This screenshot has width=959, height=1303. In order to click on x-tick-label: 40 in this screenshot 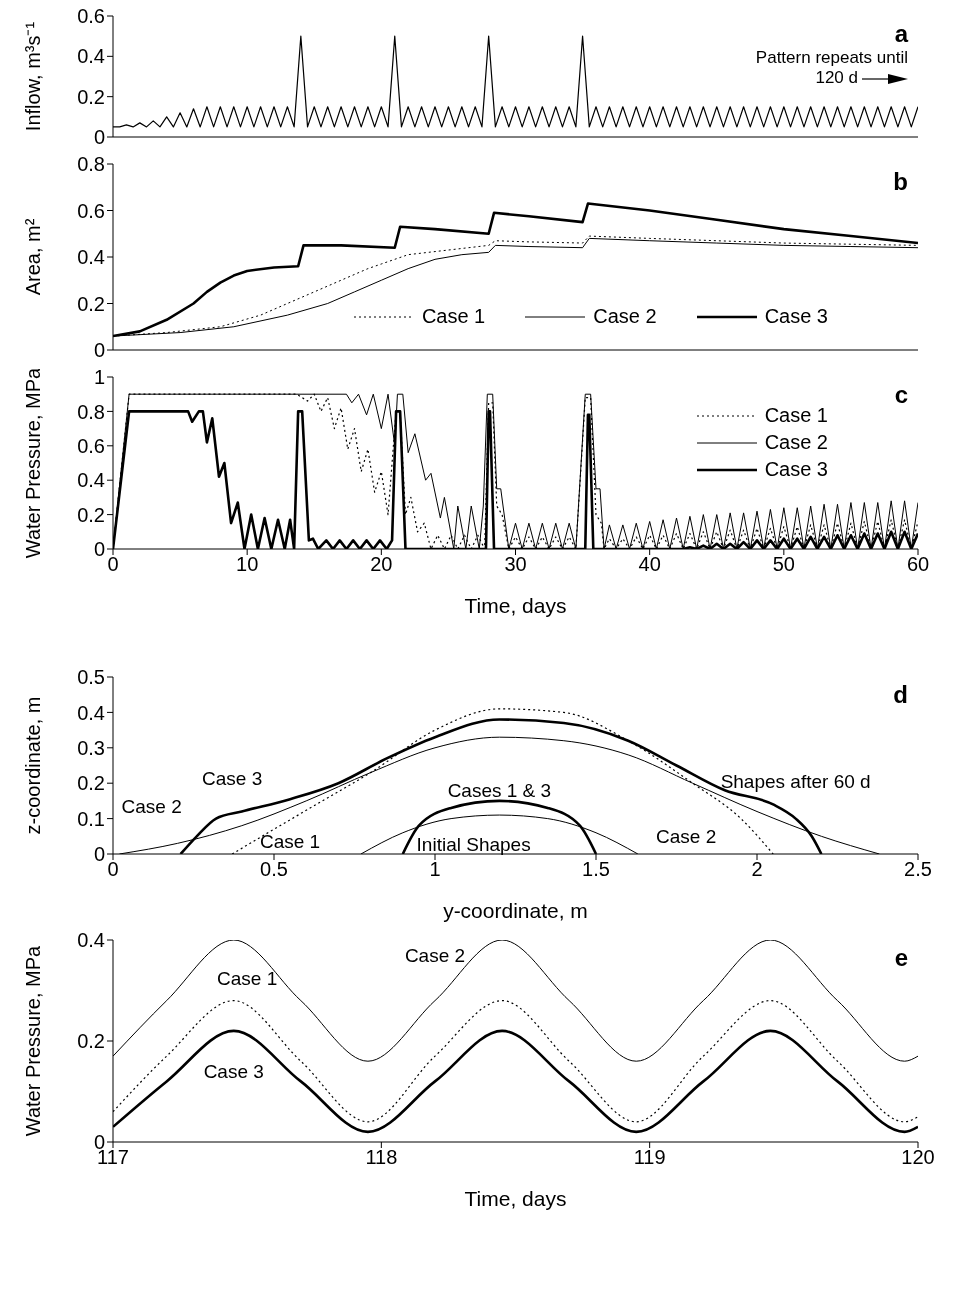, I will do `click(649, 564)`.